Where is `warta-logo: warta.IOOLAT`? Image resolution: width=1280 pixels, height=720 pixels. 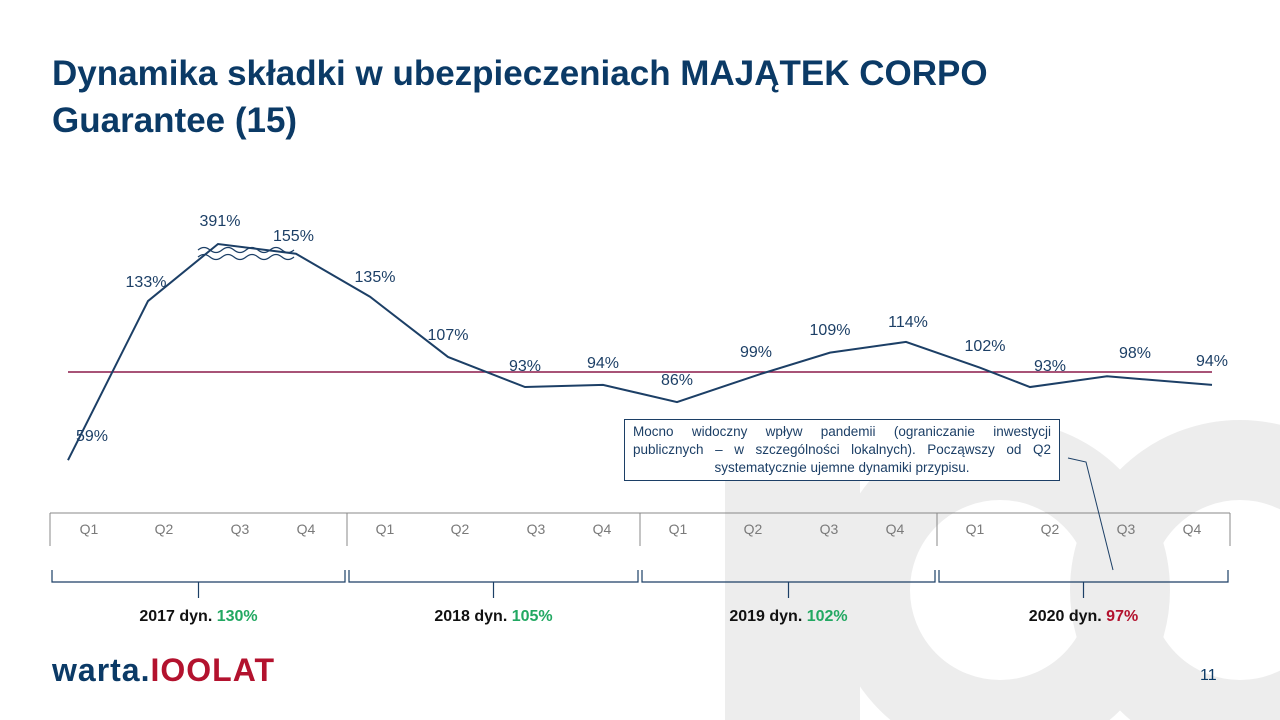 warta-logo: warta.IOOLAT is located at coordinates (163, 670).